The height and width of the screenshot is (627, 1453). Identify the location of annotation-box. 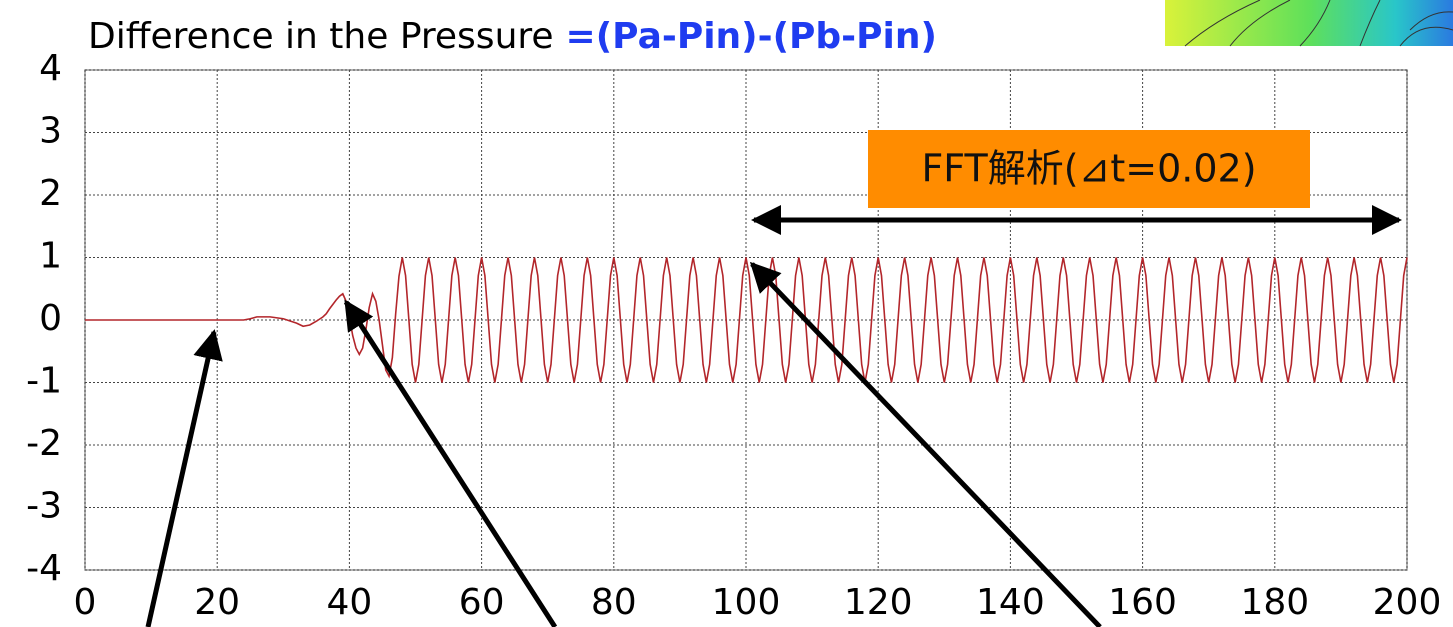
(1089, 169).